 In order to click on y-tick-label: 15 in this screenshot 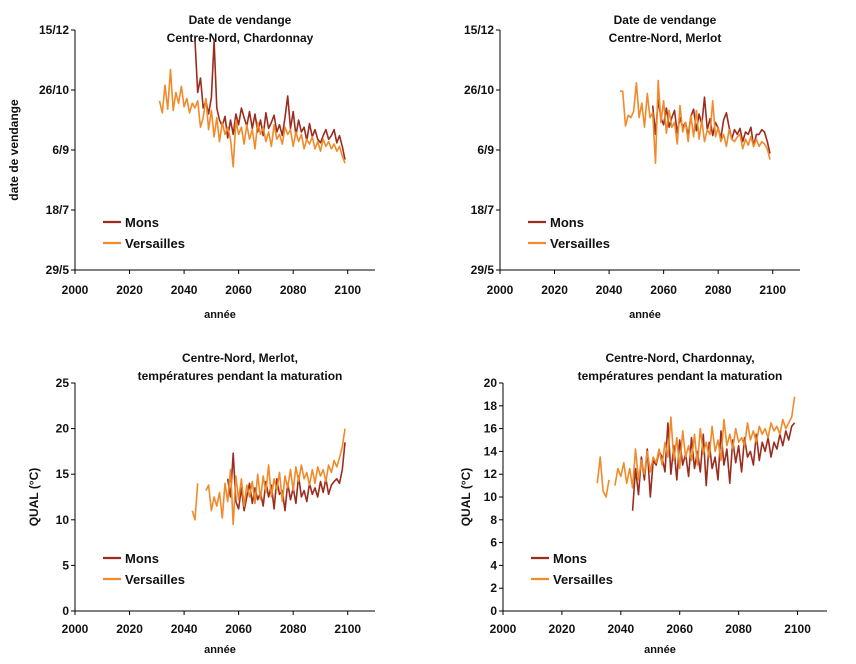, I will do `click(63, 474)`.